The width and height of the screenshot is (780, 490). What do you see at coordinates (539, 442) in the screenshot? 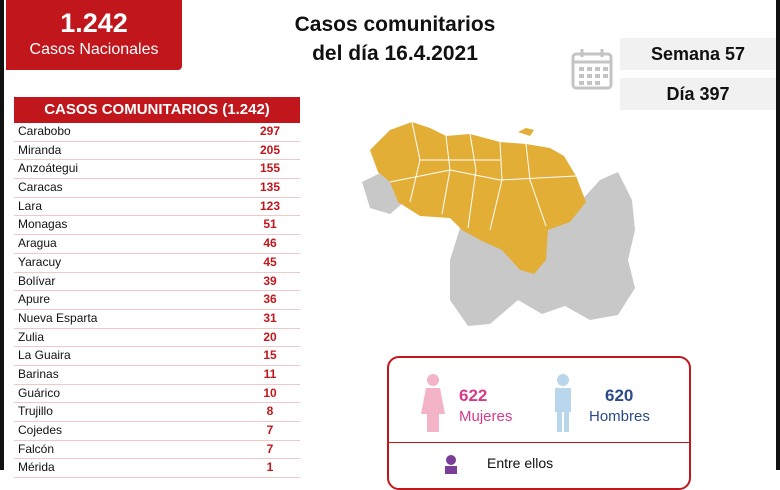
I see `card-divider` at bounding box center [539, 442].